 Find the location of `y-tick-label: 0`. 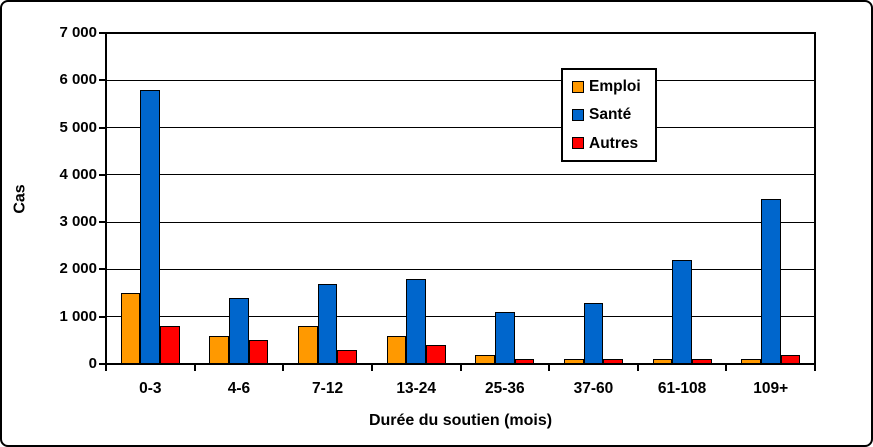

y-tick-label: 0 is located at coordinates (92, 363).